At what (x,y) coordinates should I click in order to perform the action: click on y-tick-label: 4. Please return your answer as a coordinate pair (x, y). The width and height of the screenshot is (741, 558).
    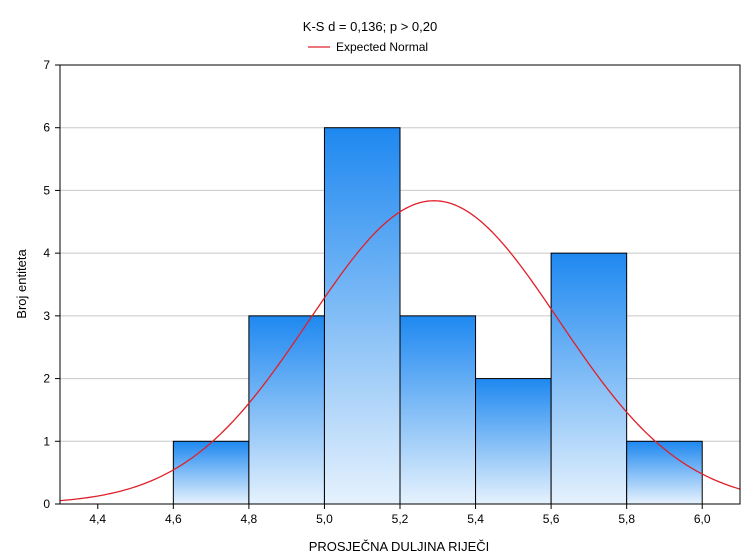
    Looking at the image, I should click on (46, 253).